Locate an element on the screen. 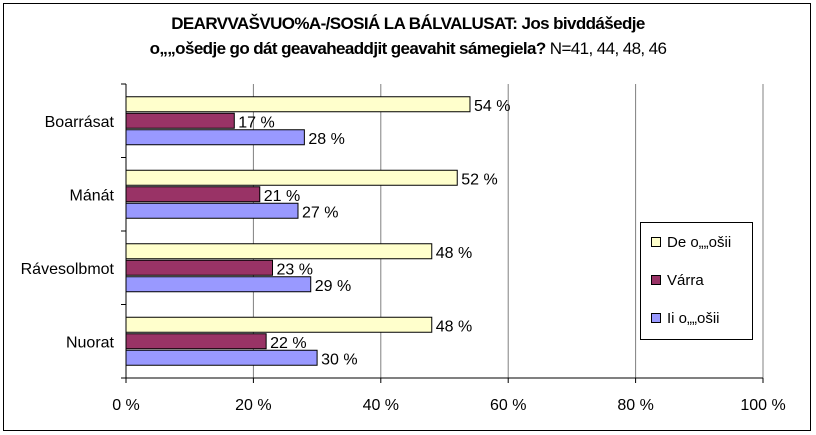  legend-item-series1: De o„„ošii is located at coordinates (691, 242).